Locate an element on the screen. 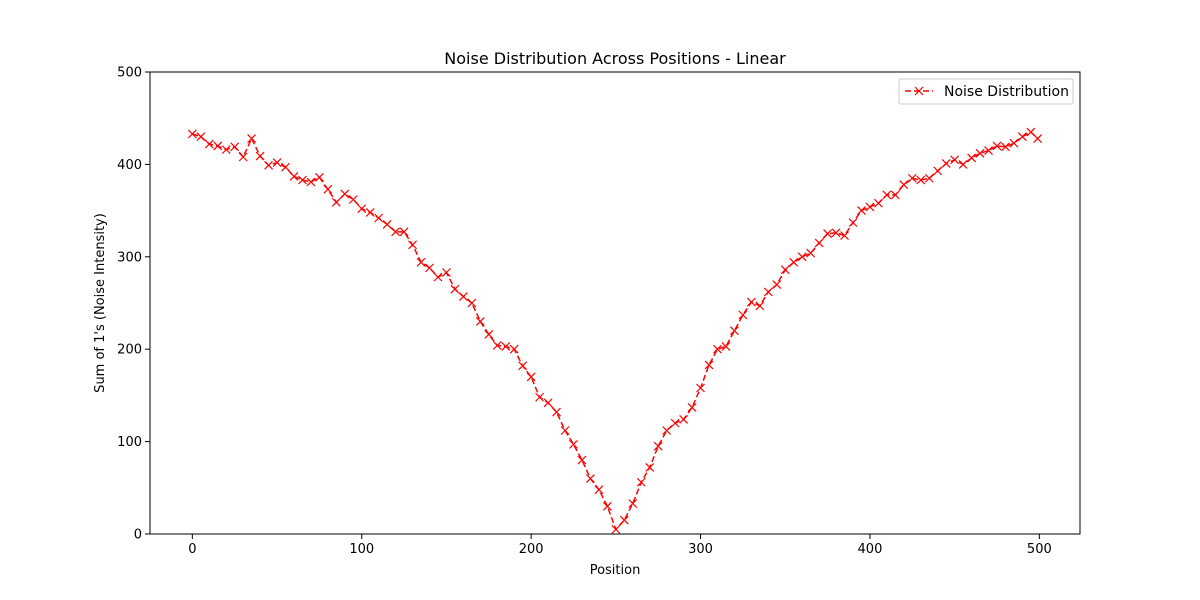  y-tick-label: 300 is located at coordinates (129, 257).